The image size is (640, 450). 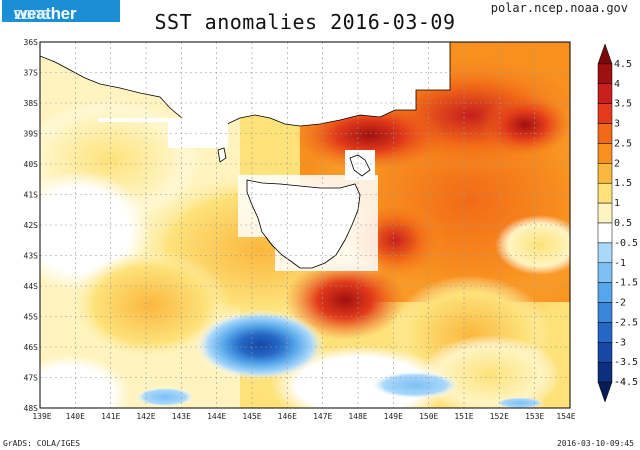 I want to click on grads-credit: GrADS: COLA/IGES, so click(x=42, y=443).